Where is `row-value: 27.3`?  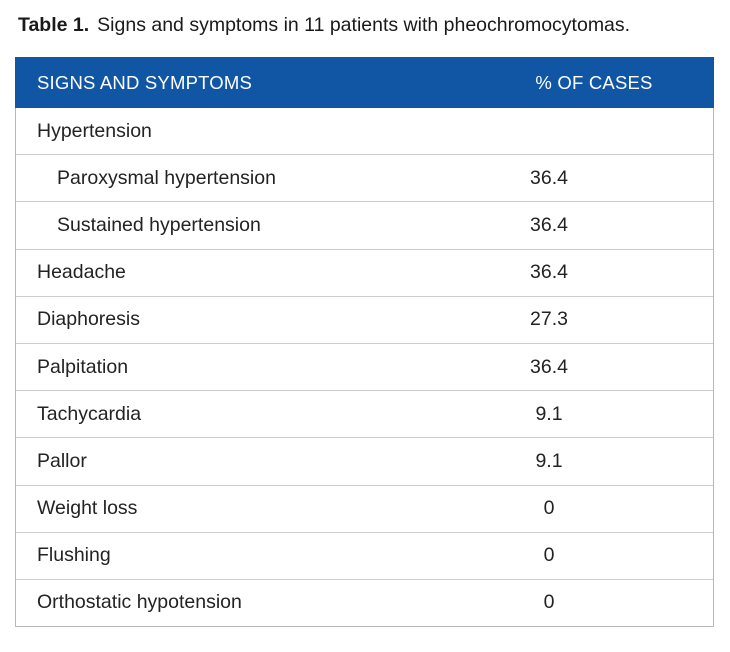 row-value: 27.3 is located at coordinates (549, 319).